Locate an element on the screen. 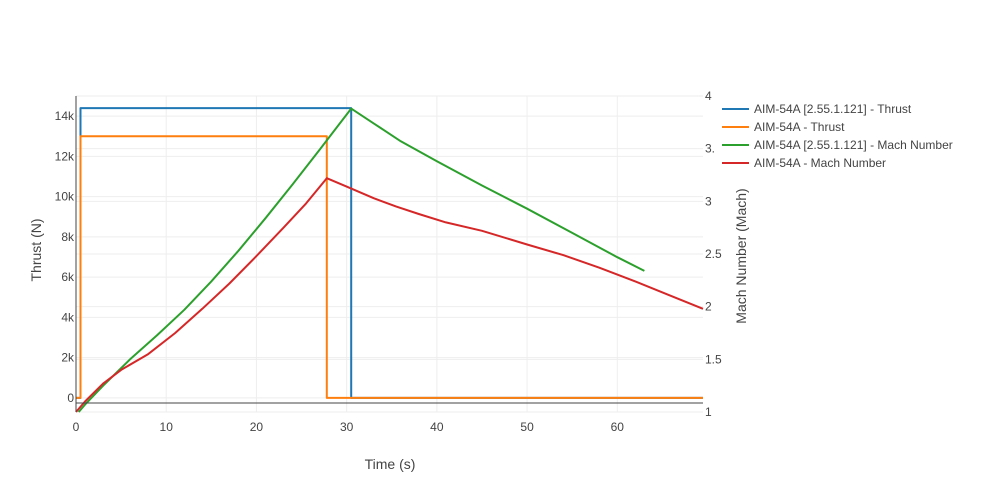  x-tick-label: 10 is located at coordinates (167, 427).